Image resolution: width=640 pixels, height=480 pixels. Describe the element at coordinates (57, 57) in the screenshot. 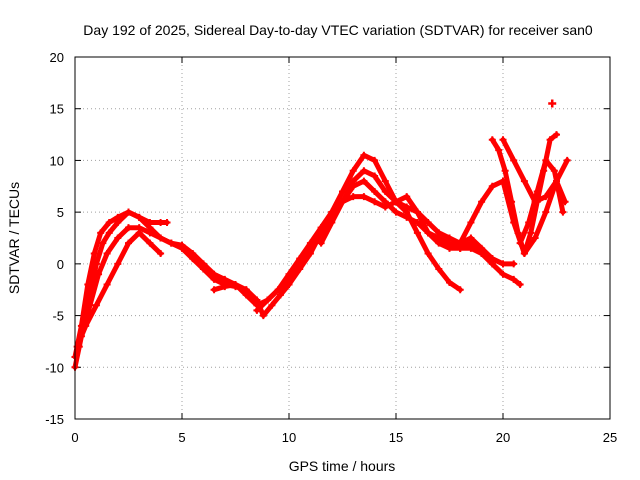

I see `y-tick-label: 20` at that location.